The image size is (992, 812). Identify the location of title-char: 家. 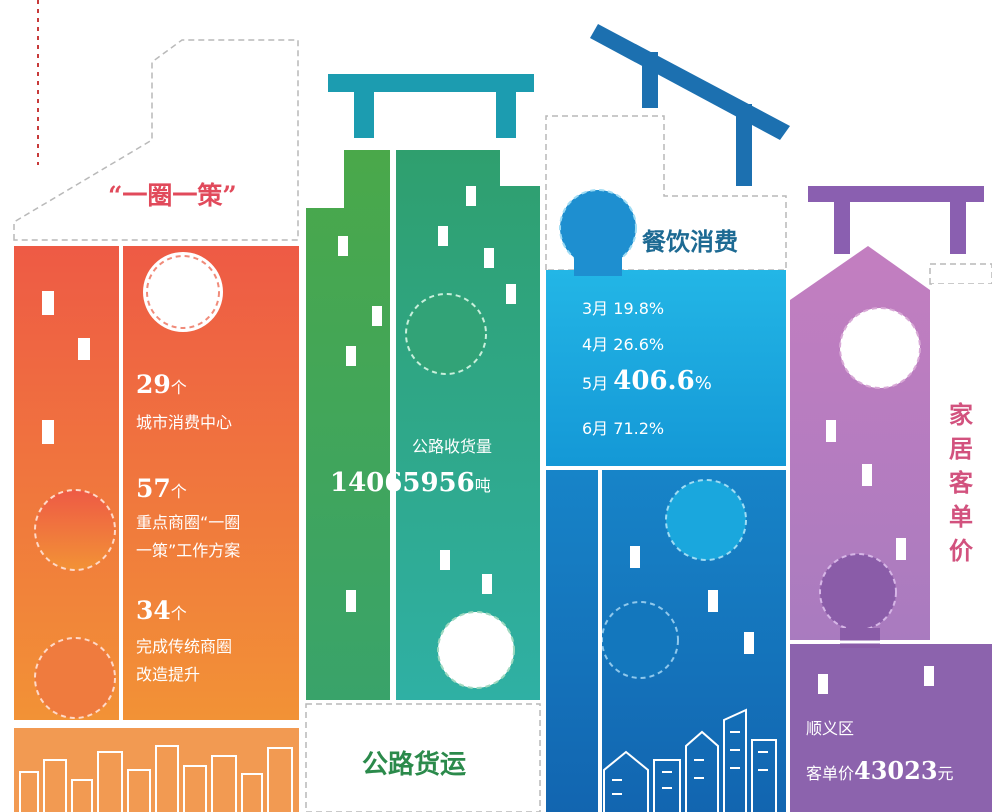
(961, 414).